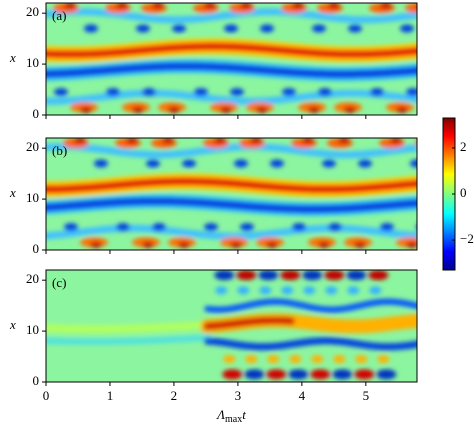 The height and width of the screenshot is (432, 474). Describe the element at coordinates (467, 238) in the screenshot. I see `colorbar-tick-label: −2` at that location.